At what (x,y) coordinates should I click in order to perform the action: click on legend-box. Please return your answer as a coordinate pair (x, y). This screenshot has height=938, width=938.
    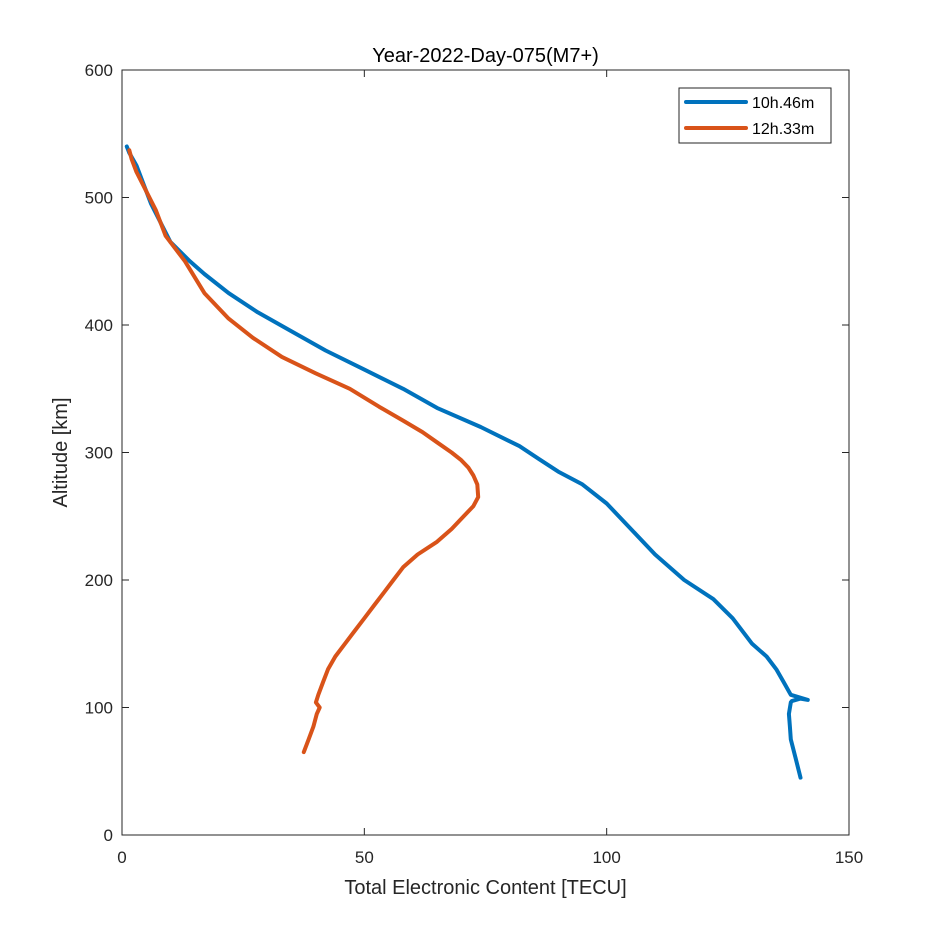
    Looking at the image, I should click on (755, 115).